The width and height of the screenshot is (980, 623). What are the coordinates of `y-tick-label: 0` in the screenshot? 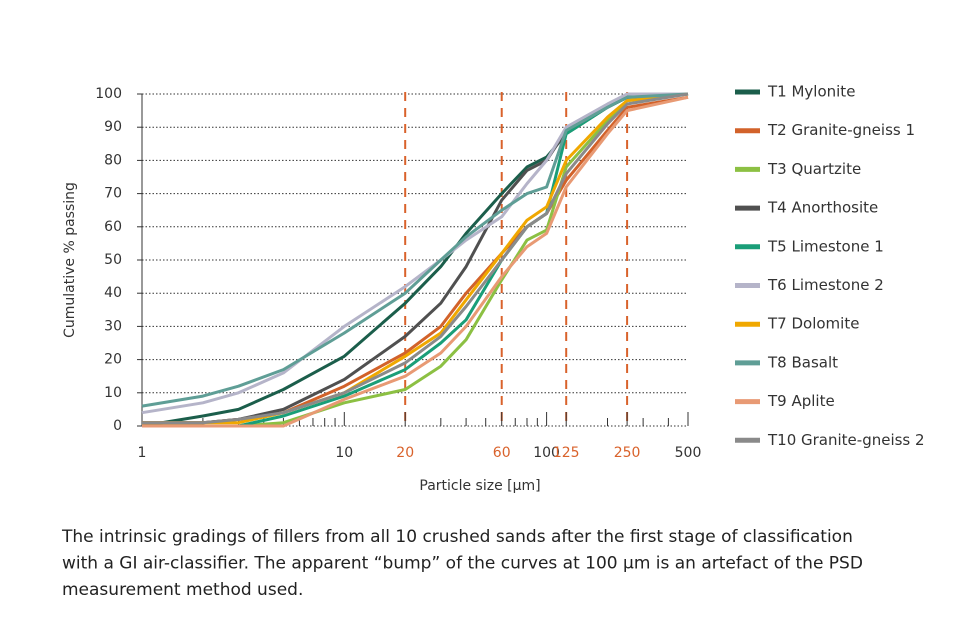 It's located at (117, 426).